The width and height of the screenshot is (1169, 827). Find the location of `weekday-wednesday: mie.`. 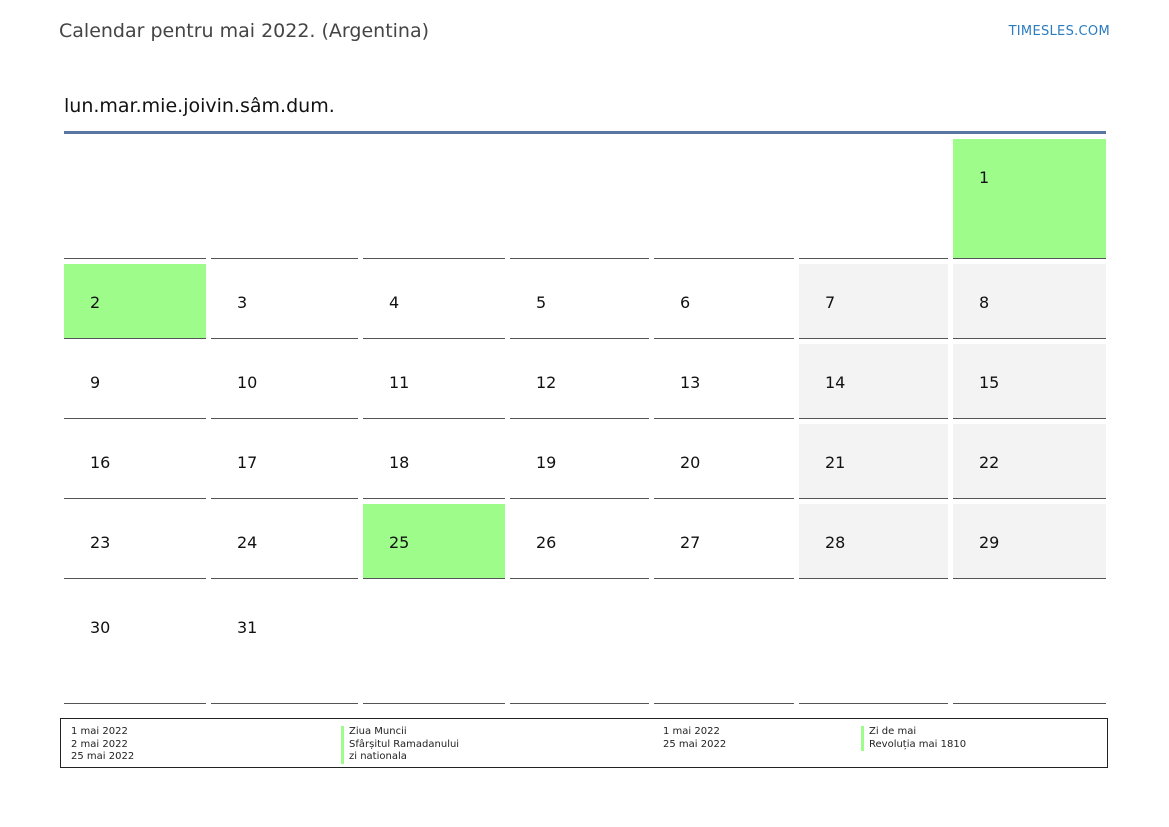

weekday-wednesday: mie. is located at coordinates (162, 105).